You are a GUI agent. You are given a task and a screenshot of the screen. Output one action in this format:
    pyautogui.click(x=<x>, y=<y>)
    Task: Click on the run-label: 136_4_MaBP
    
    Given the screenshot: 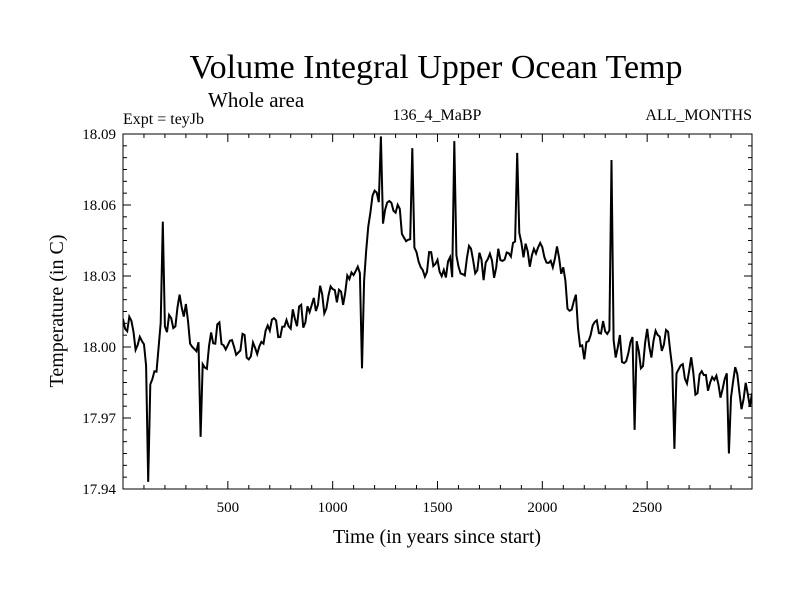 What is the action you would take?
    pyautogui.click(x=437, y=115)
    